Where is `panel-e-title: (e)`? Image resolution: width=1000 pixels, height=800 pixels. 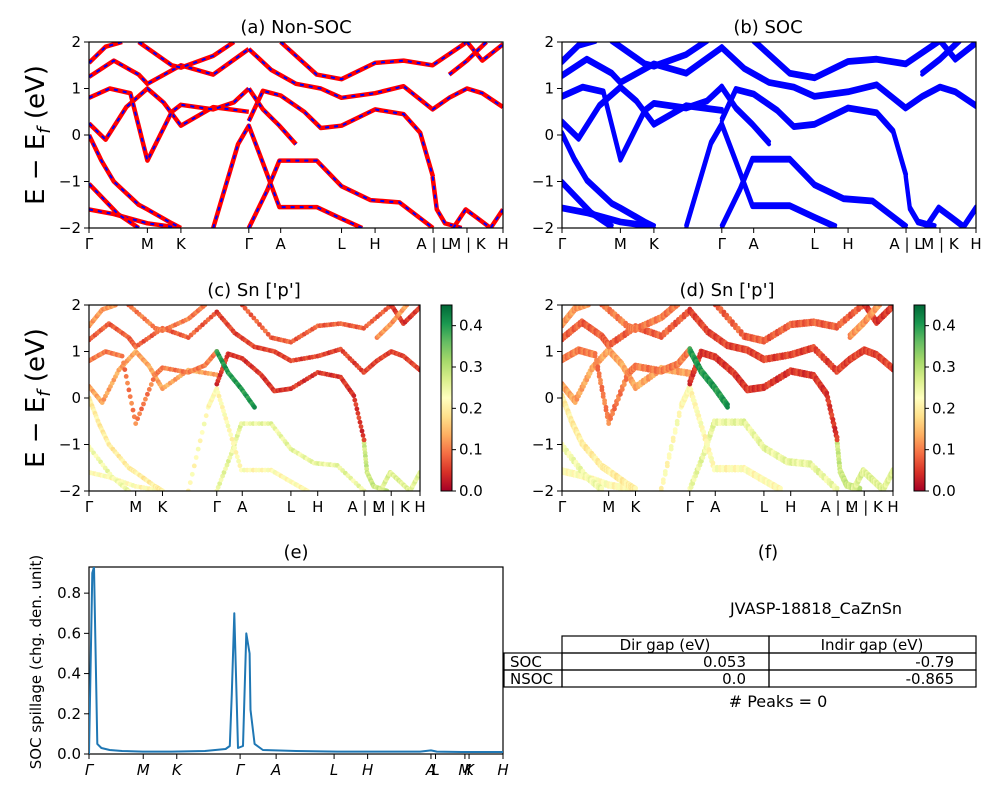 panel-e-title: (e) is located at coordinates (295, 552).